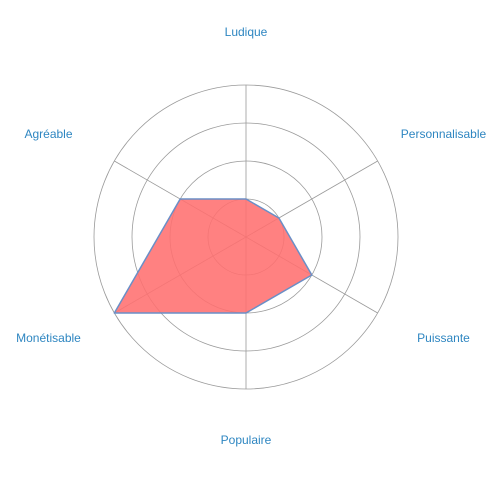  Describe the element at coordinates (444, 134) in the screenshot. I see `axis-label-personnalisable: Personnalisable` at that location.